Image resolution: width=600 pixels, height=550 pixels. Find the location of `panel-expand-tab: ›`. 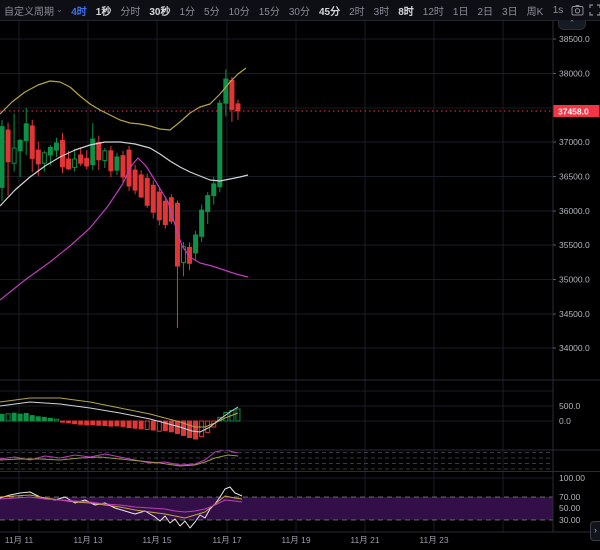

panel-expand-tab: › is located at coordinates (595, 531).